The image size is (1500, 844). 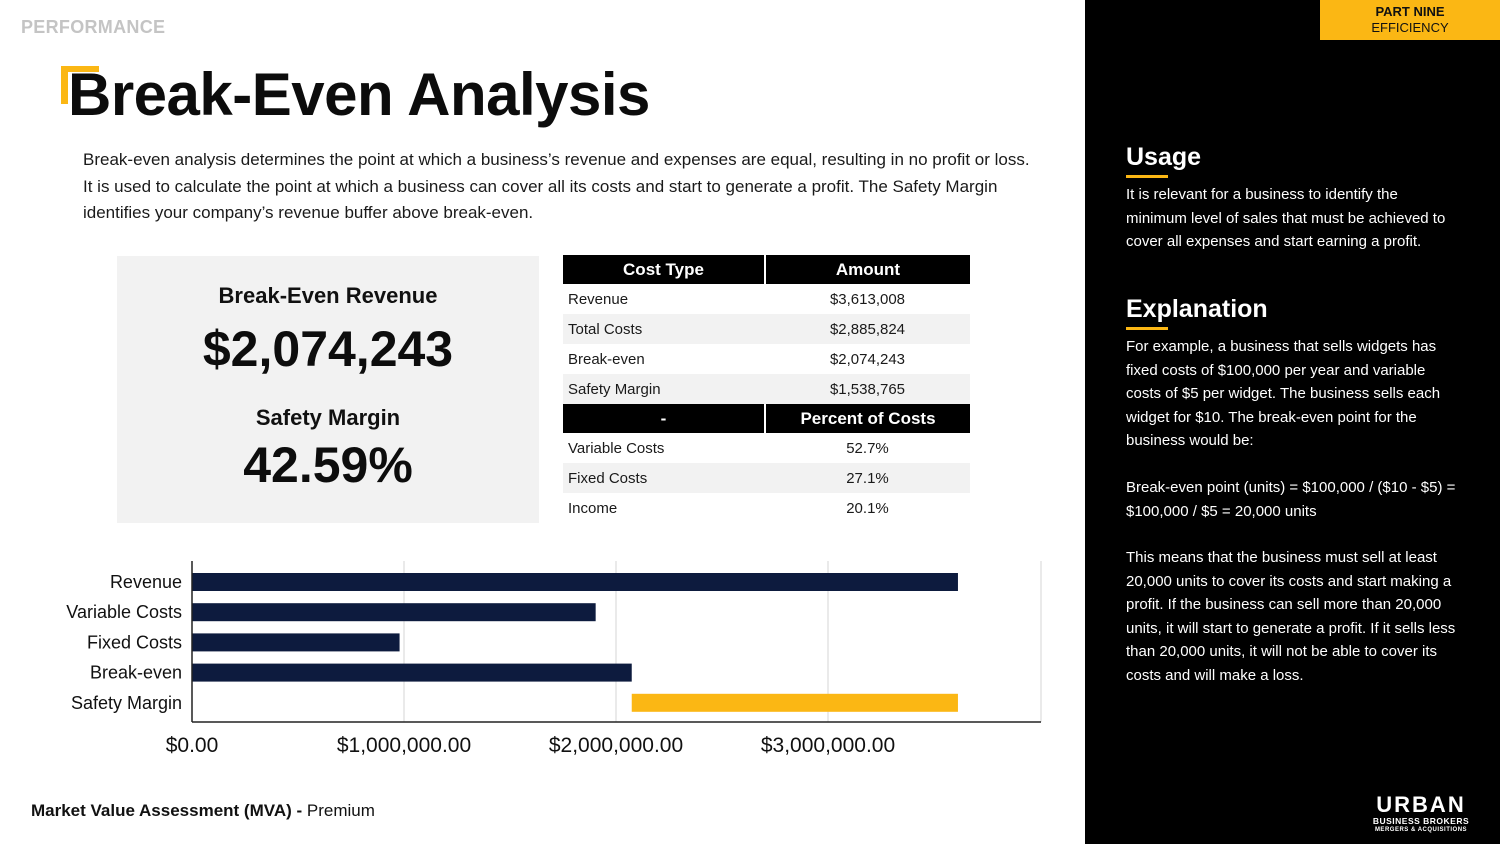 What do you see at coordinates (404, 745) in the screenshot?
I see `x-tick-label: $1,000,000.00` at bounding box center [404, 745].